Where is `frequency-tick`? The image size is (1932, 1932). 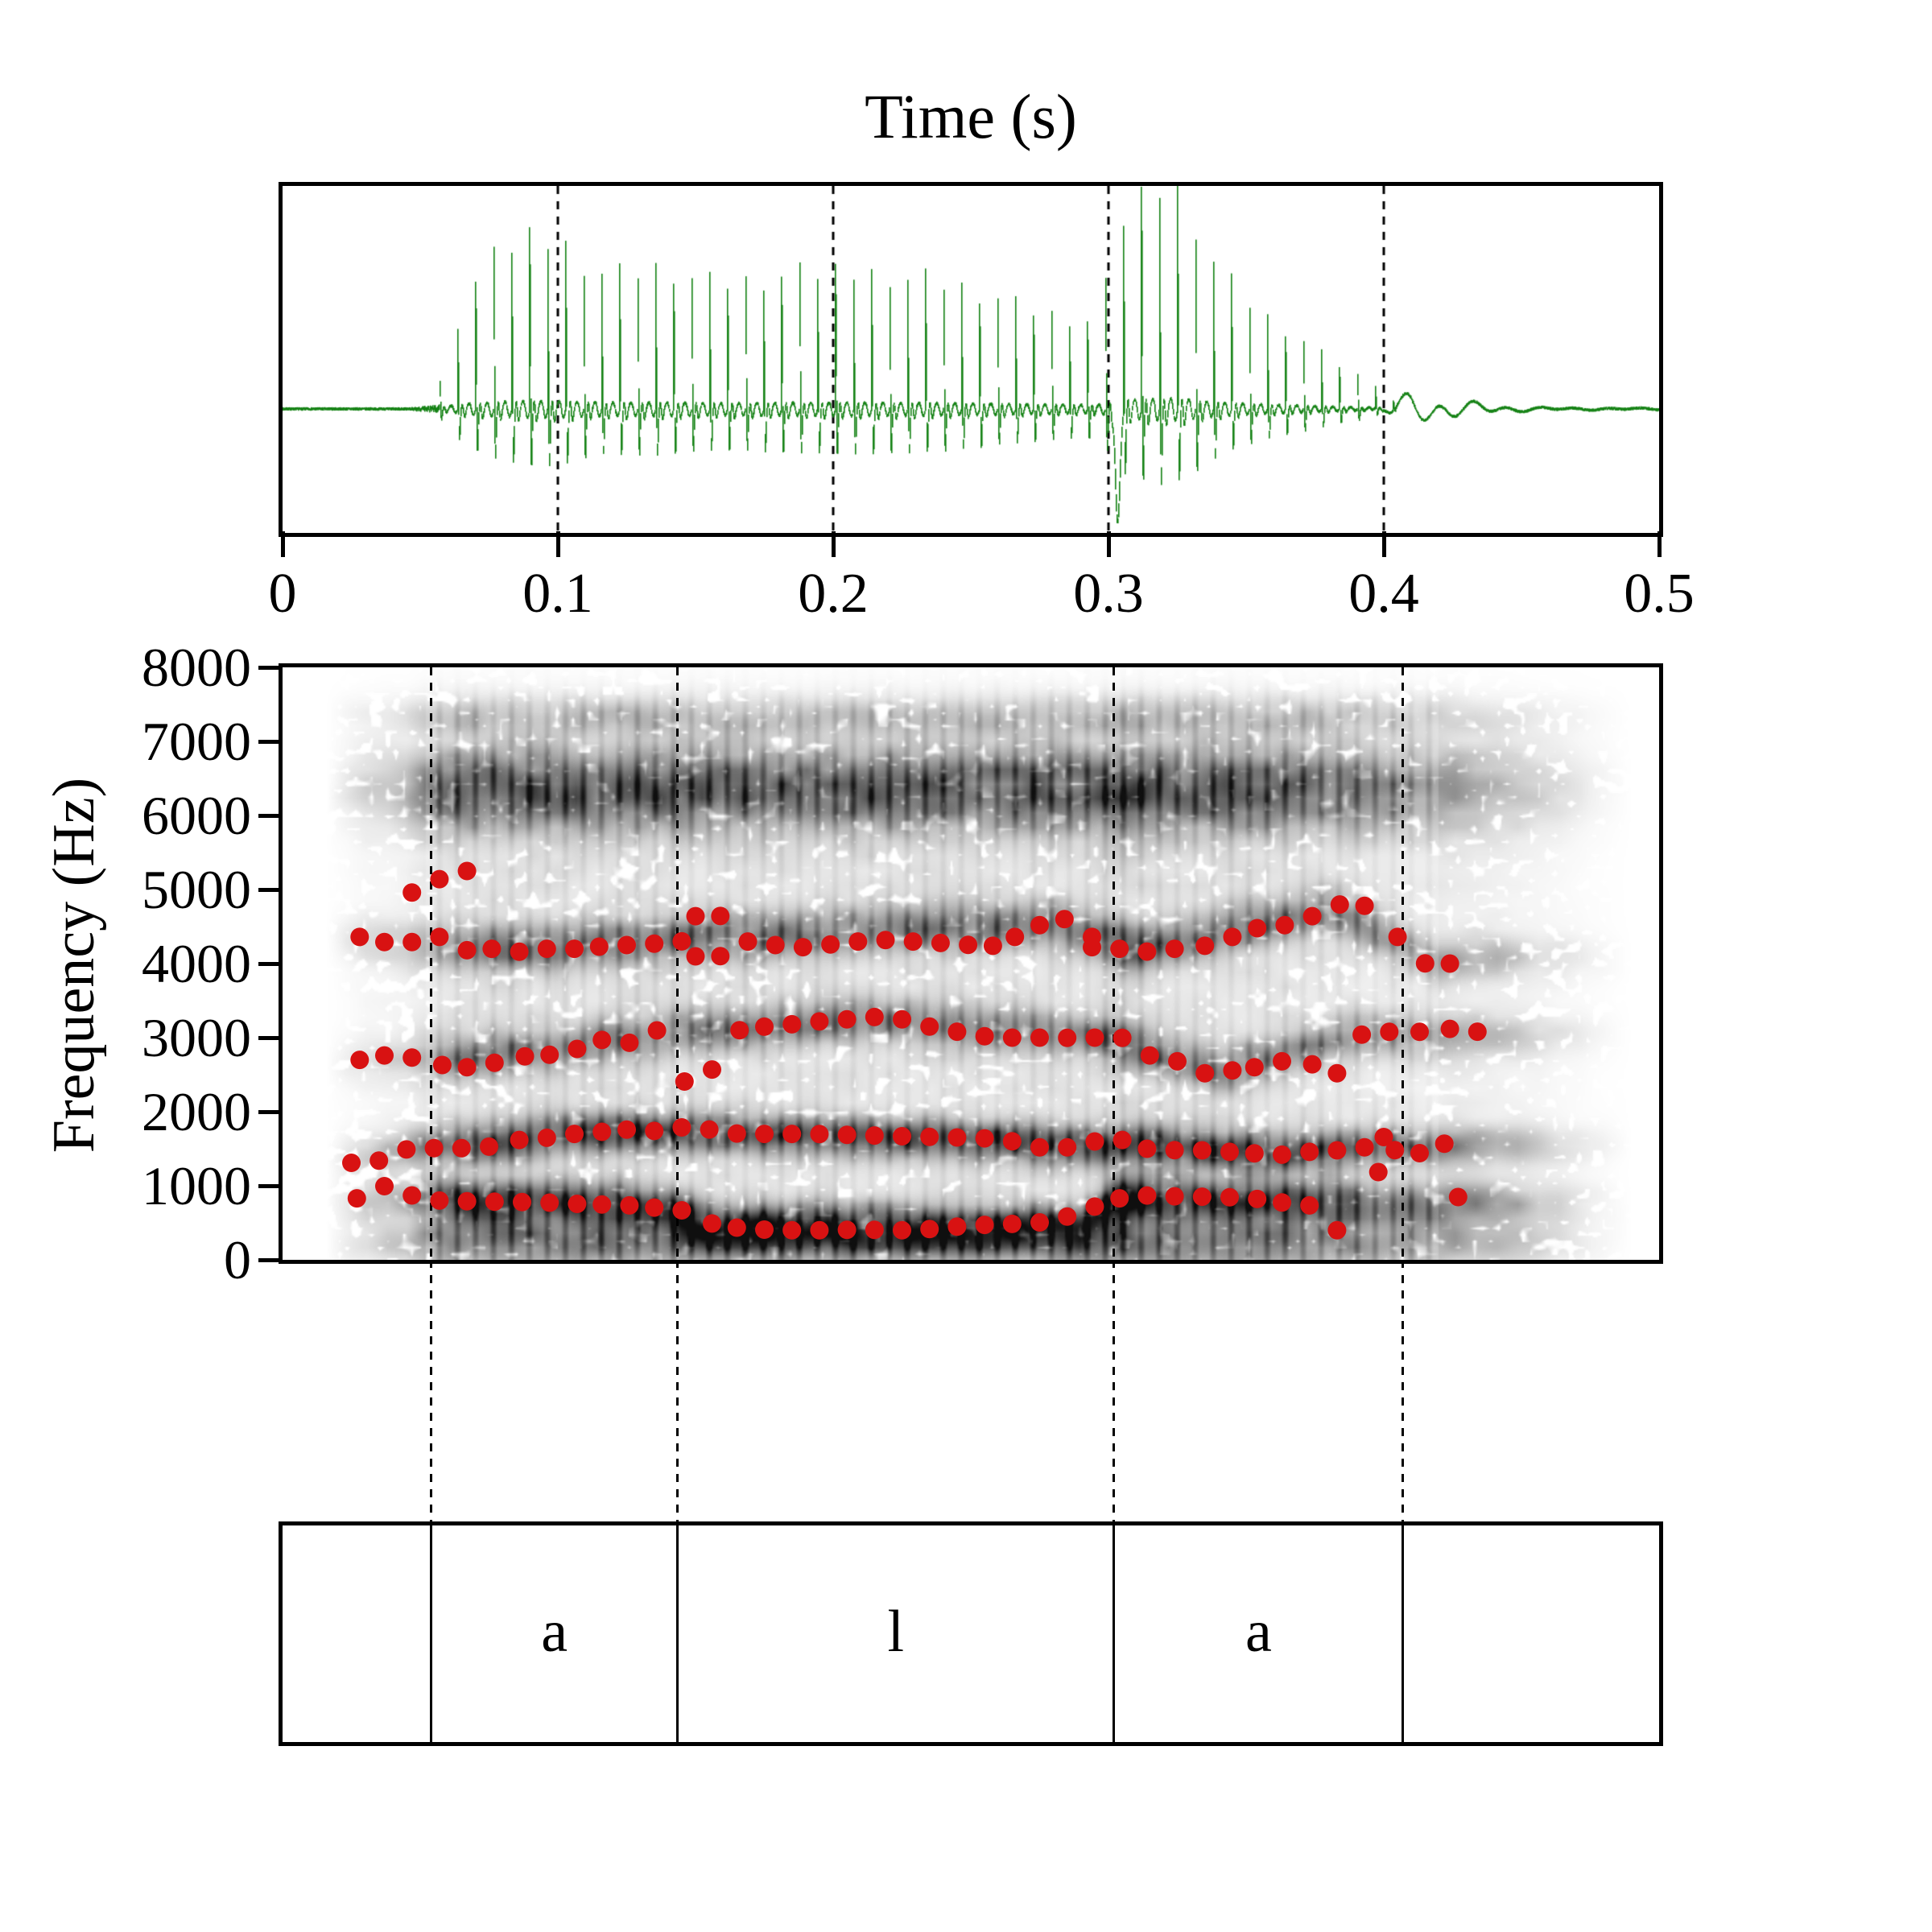
frequency-tick is located at coordinates (270, 1112).